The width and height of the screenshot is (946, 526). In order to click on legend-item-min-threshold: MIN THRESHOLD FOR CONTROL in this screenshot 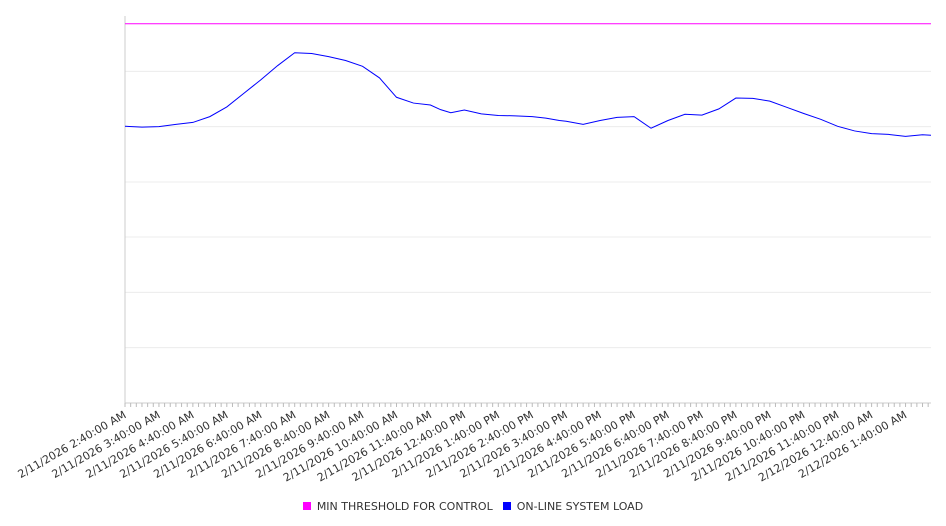, I will do `click(397, 506)`.